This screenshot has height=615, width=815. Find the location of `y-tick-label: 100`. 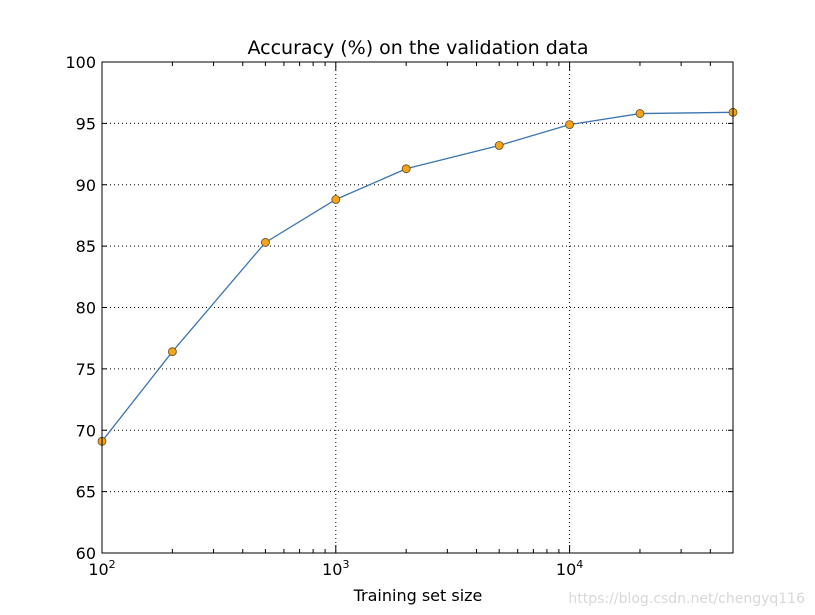

y-tick-label: 100 is located at coordinates (80, 62).